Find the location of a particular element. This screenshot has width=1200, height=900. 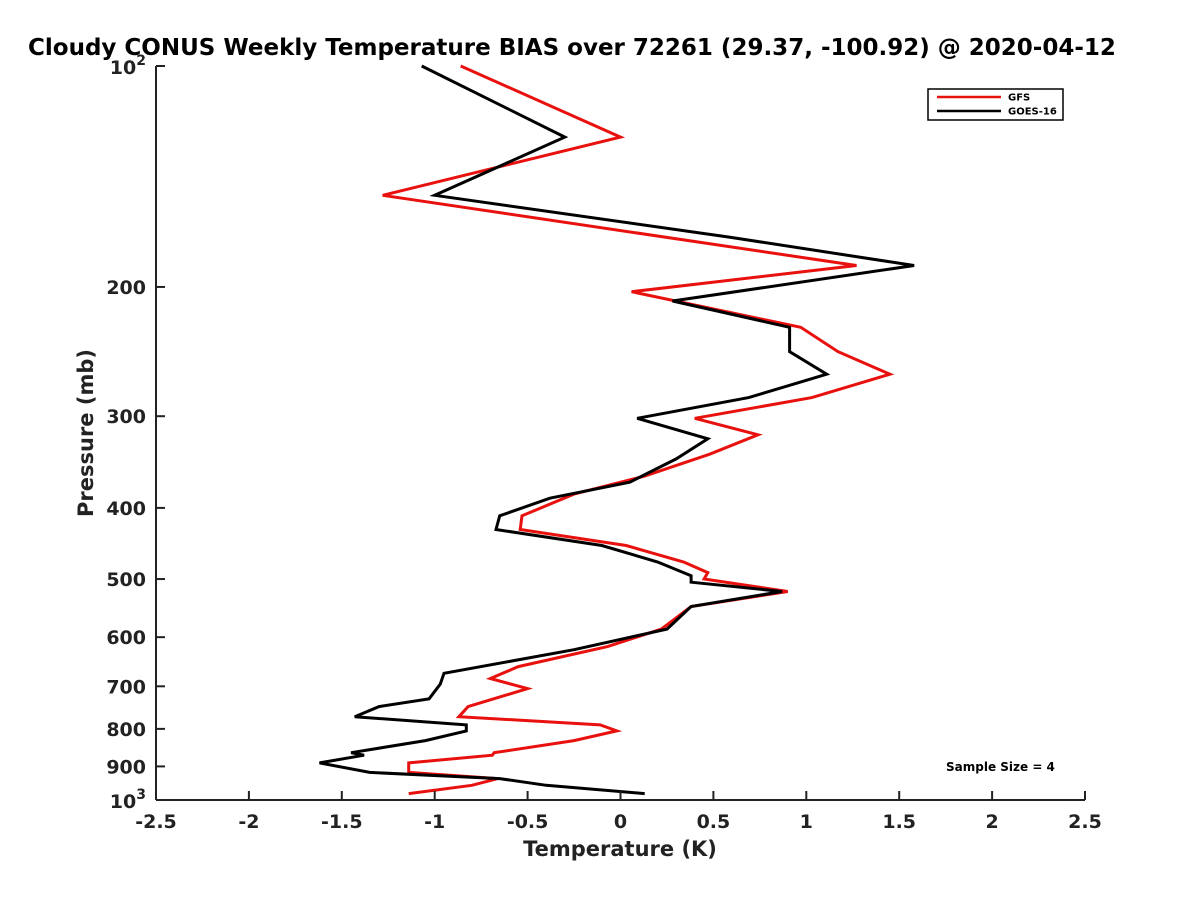

y-tick-label: 500 is located at coordinates (126, 580).